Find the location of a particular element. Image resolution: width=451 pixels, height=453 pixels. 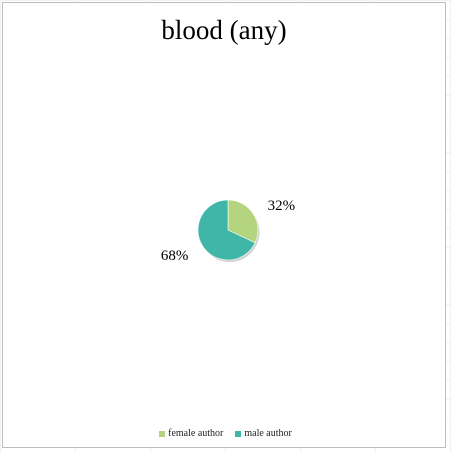

pie-slice-male-author is located at coordinates (226, 230).